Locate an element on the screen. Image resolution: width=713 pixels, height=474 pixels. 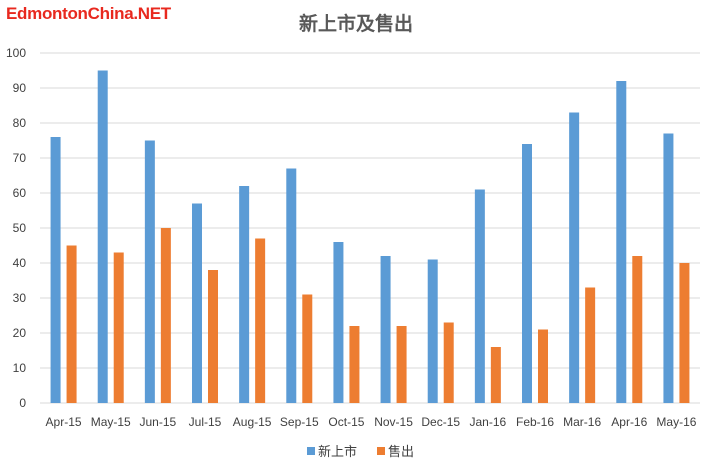
y-tick-label: 40 is located at coordinates (20, 263).